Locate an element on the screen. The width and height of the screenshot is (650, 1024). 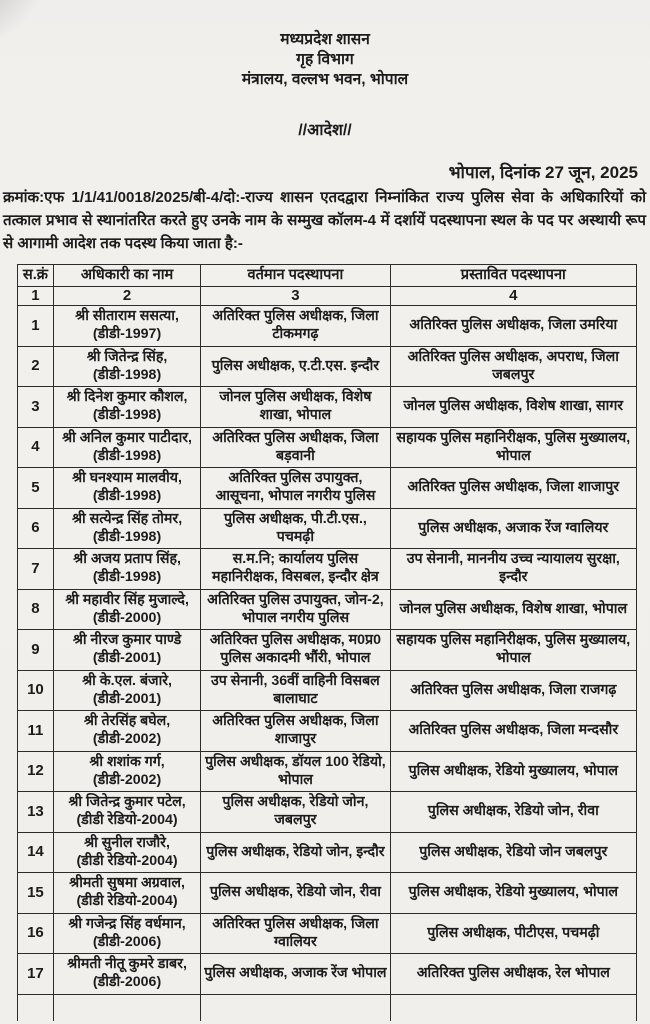
serial-cell: 9 is located at coordinates (35, 650).